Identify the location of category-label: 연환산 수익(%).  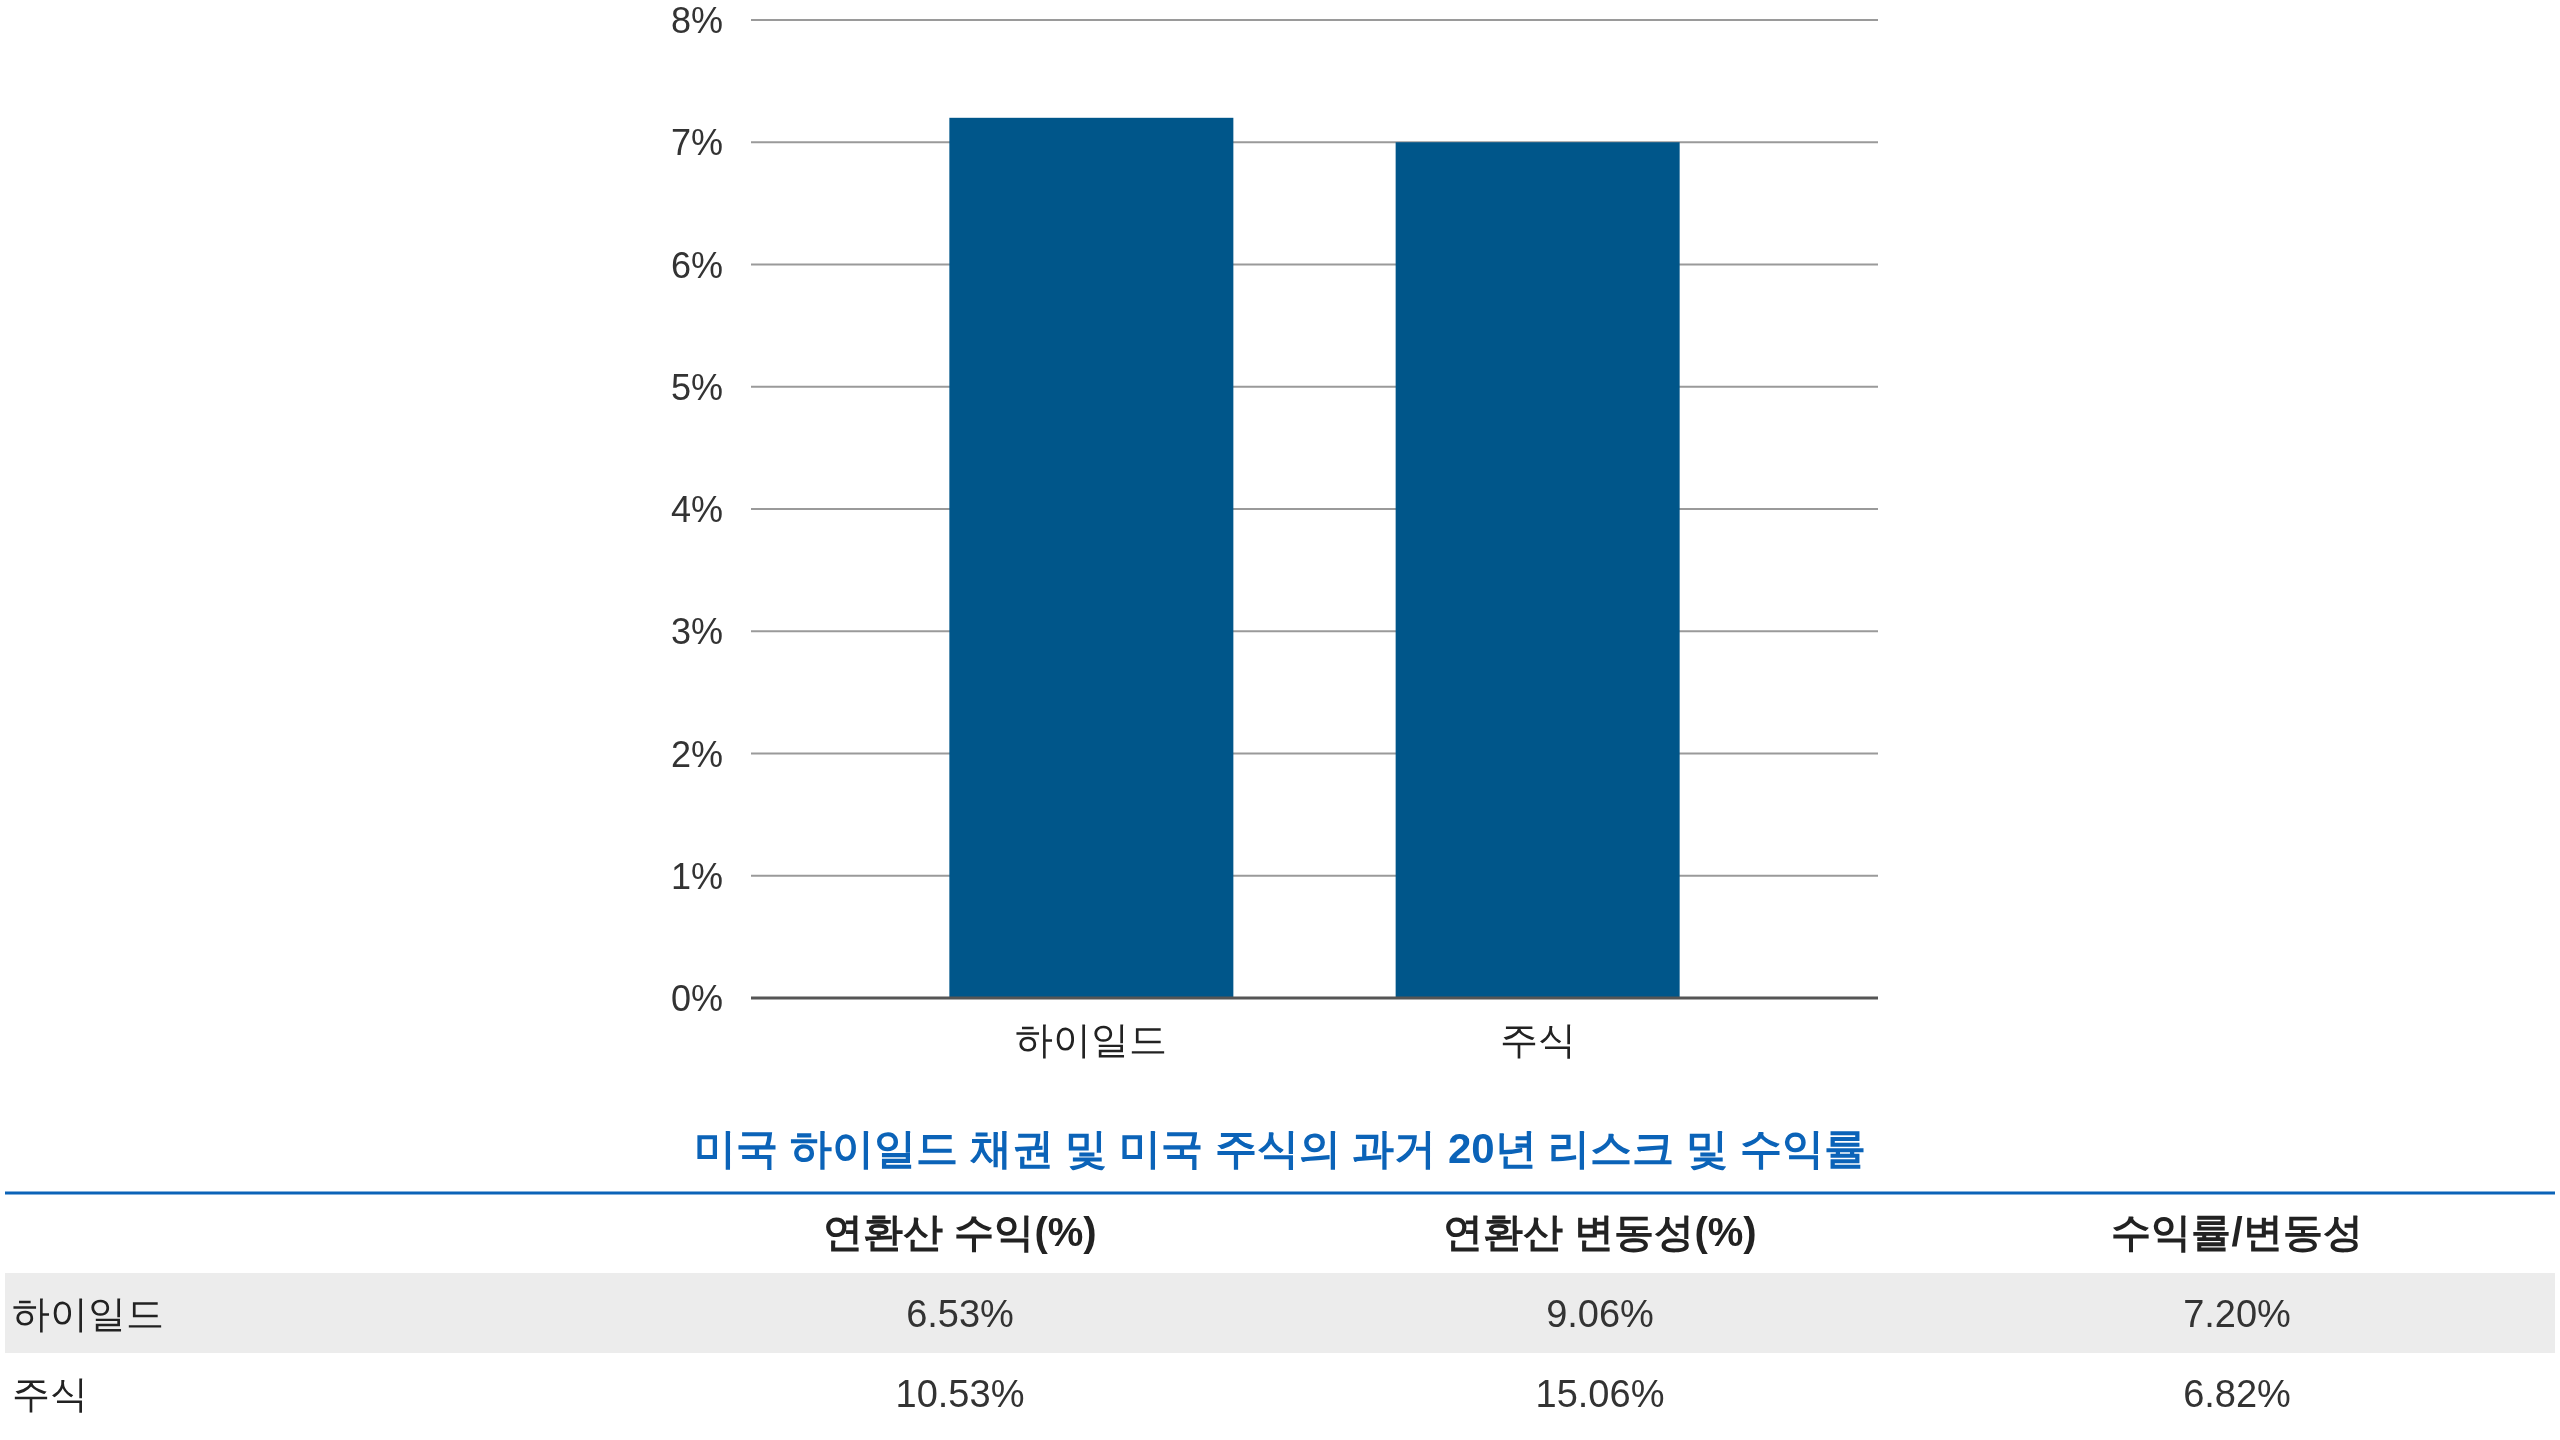
(960, 1232).